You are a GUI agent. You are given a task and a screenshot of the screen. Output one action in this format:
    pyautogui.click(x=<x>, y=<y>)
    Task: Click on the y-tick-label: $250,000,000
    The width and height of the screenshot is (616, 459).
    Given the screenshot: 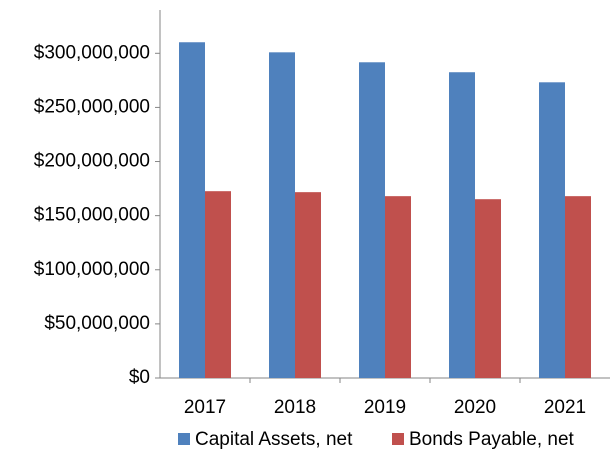 What is the action you would take?
    pyautogui.click(x=92, y=106)
    